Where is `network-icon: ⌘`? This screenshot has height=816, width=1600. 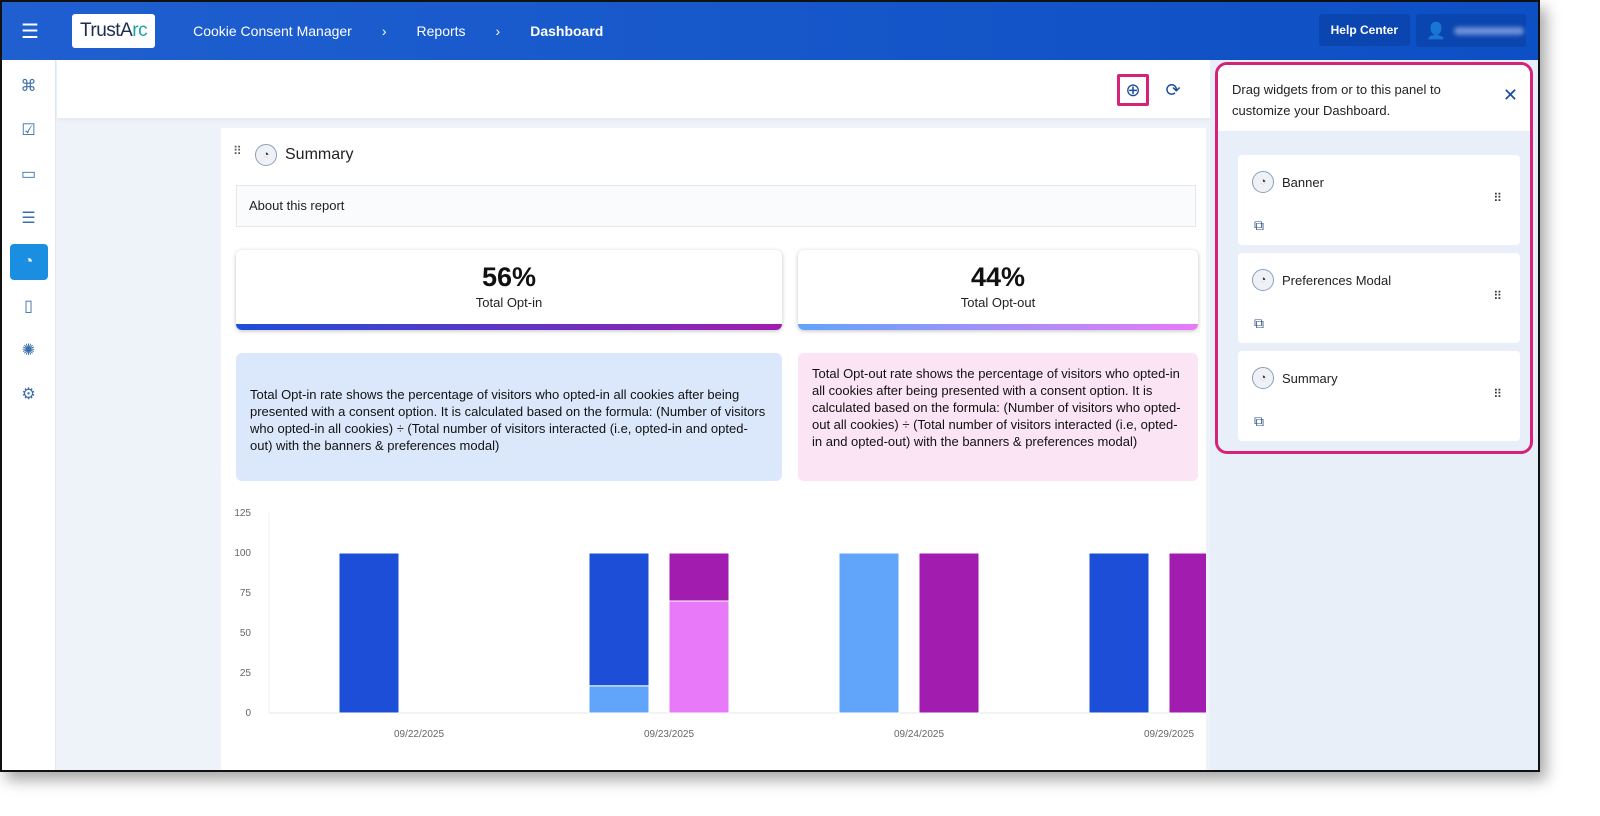
network-icon: ⌘ is located at coordinates (28, 86).